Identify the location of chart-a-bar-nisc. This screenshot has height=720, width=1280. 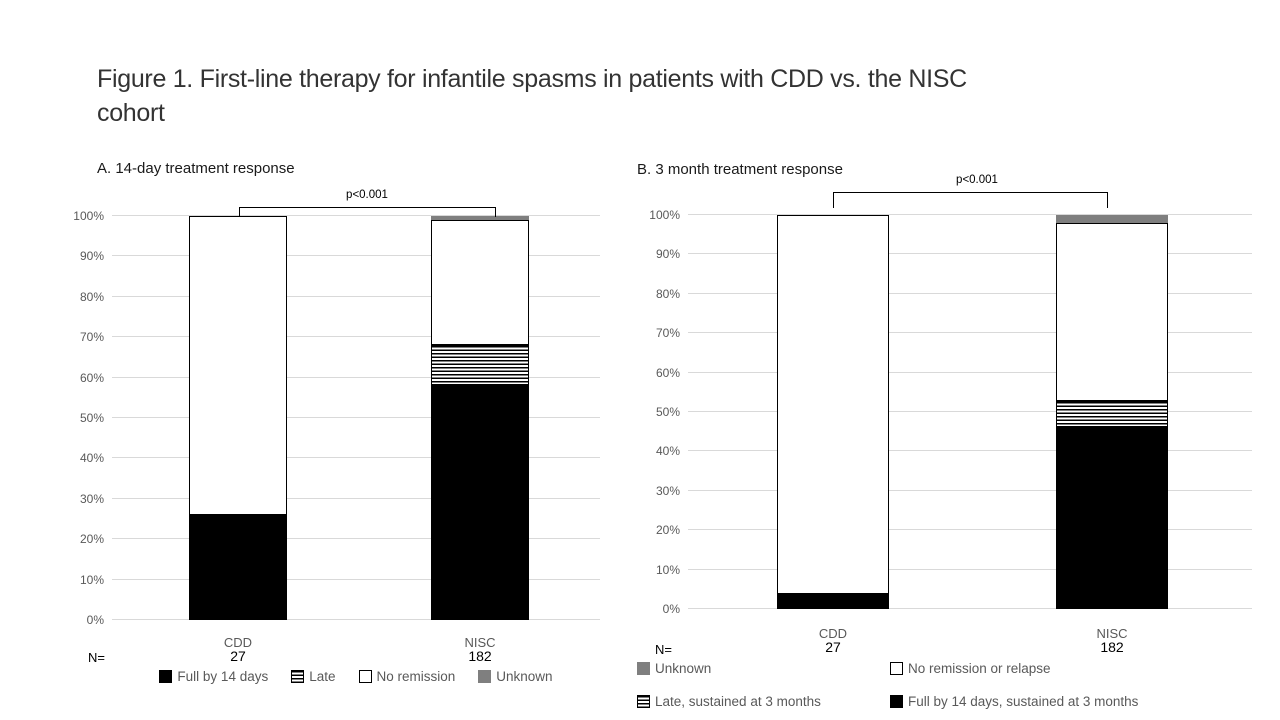
(480, 418).